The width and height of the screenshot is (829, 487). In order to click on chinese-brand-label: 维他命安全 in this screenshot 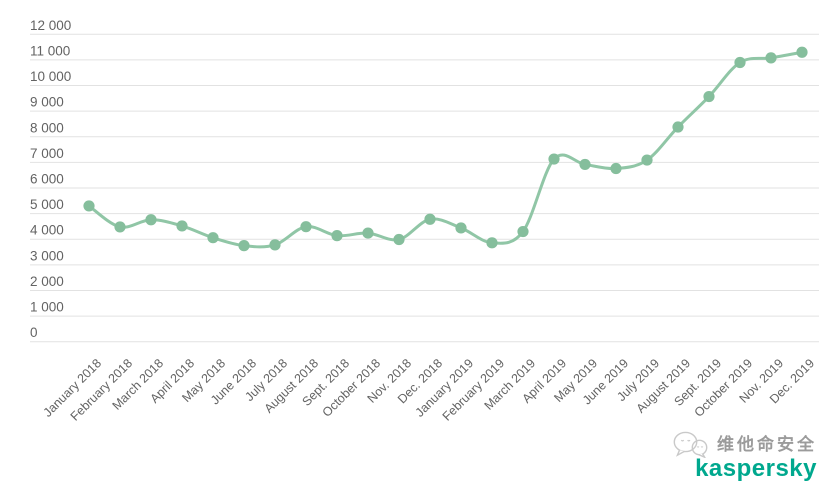, I will do `click(767, 444)`.